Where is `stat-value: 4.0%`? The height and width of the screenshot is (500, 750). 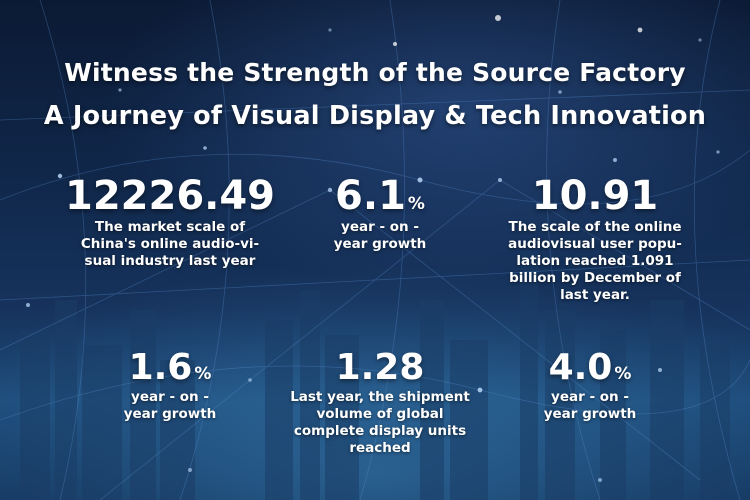 stat-value: 4.0% is located at coordinates (590, 367).